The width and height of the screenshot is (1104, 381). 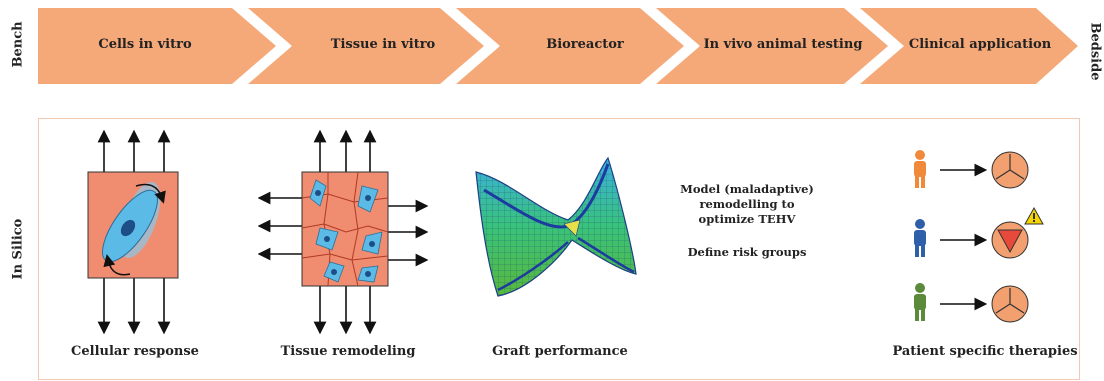 I want to click on model-line-2: remodelling to, so click(x=747, y=204).